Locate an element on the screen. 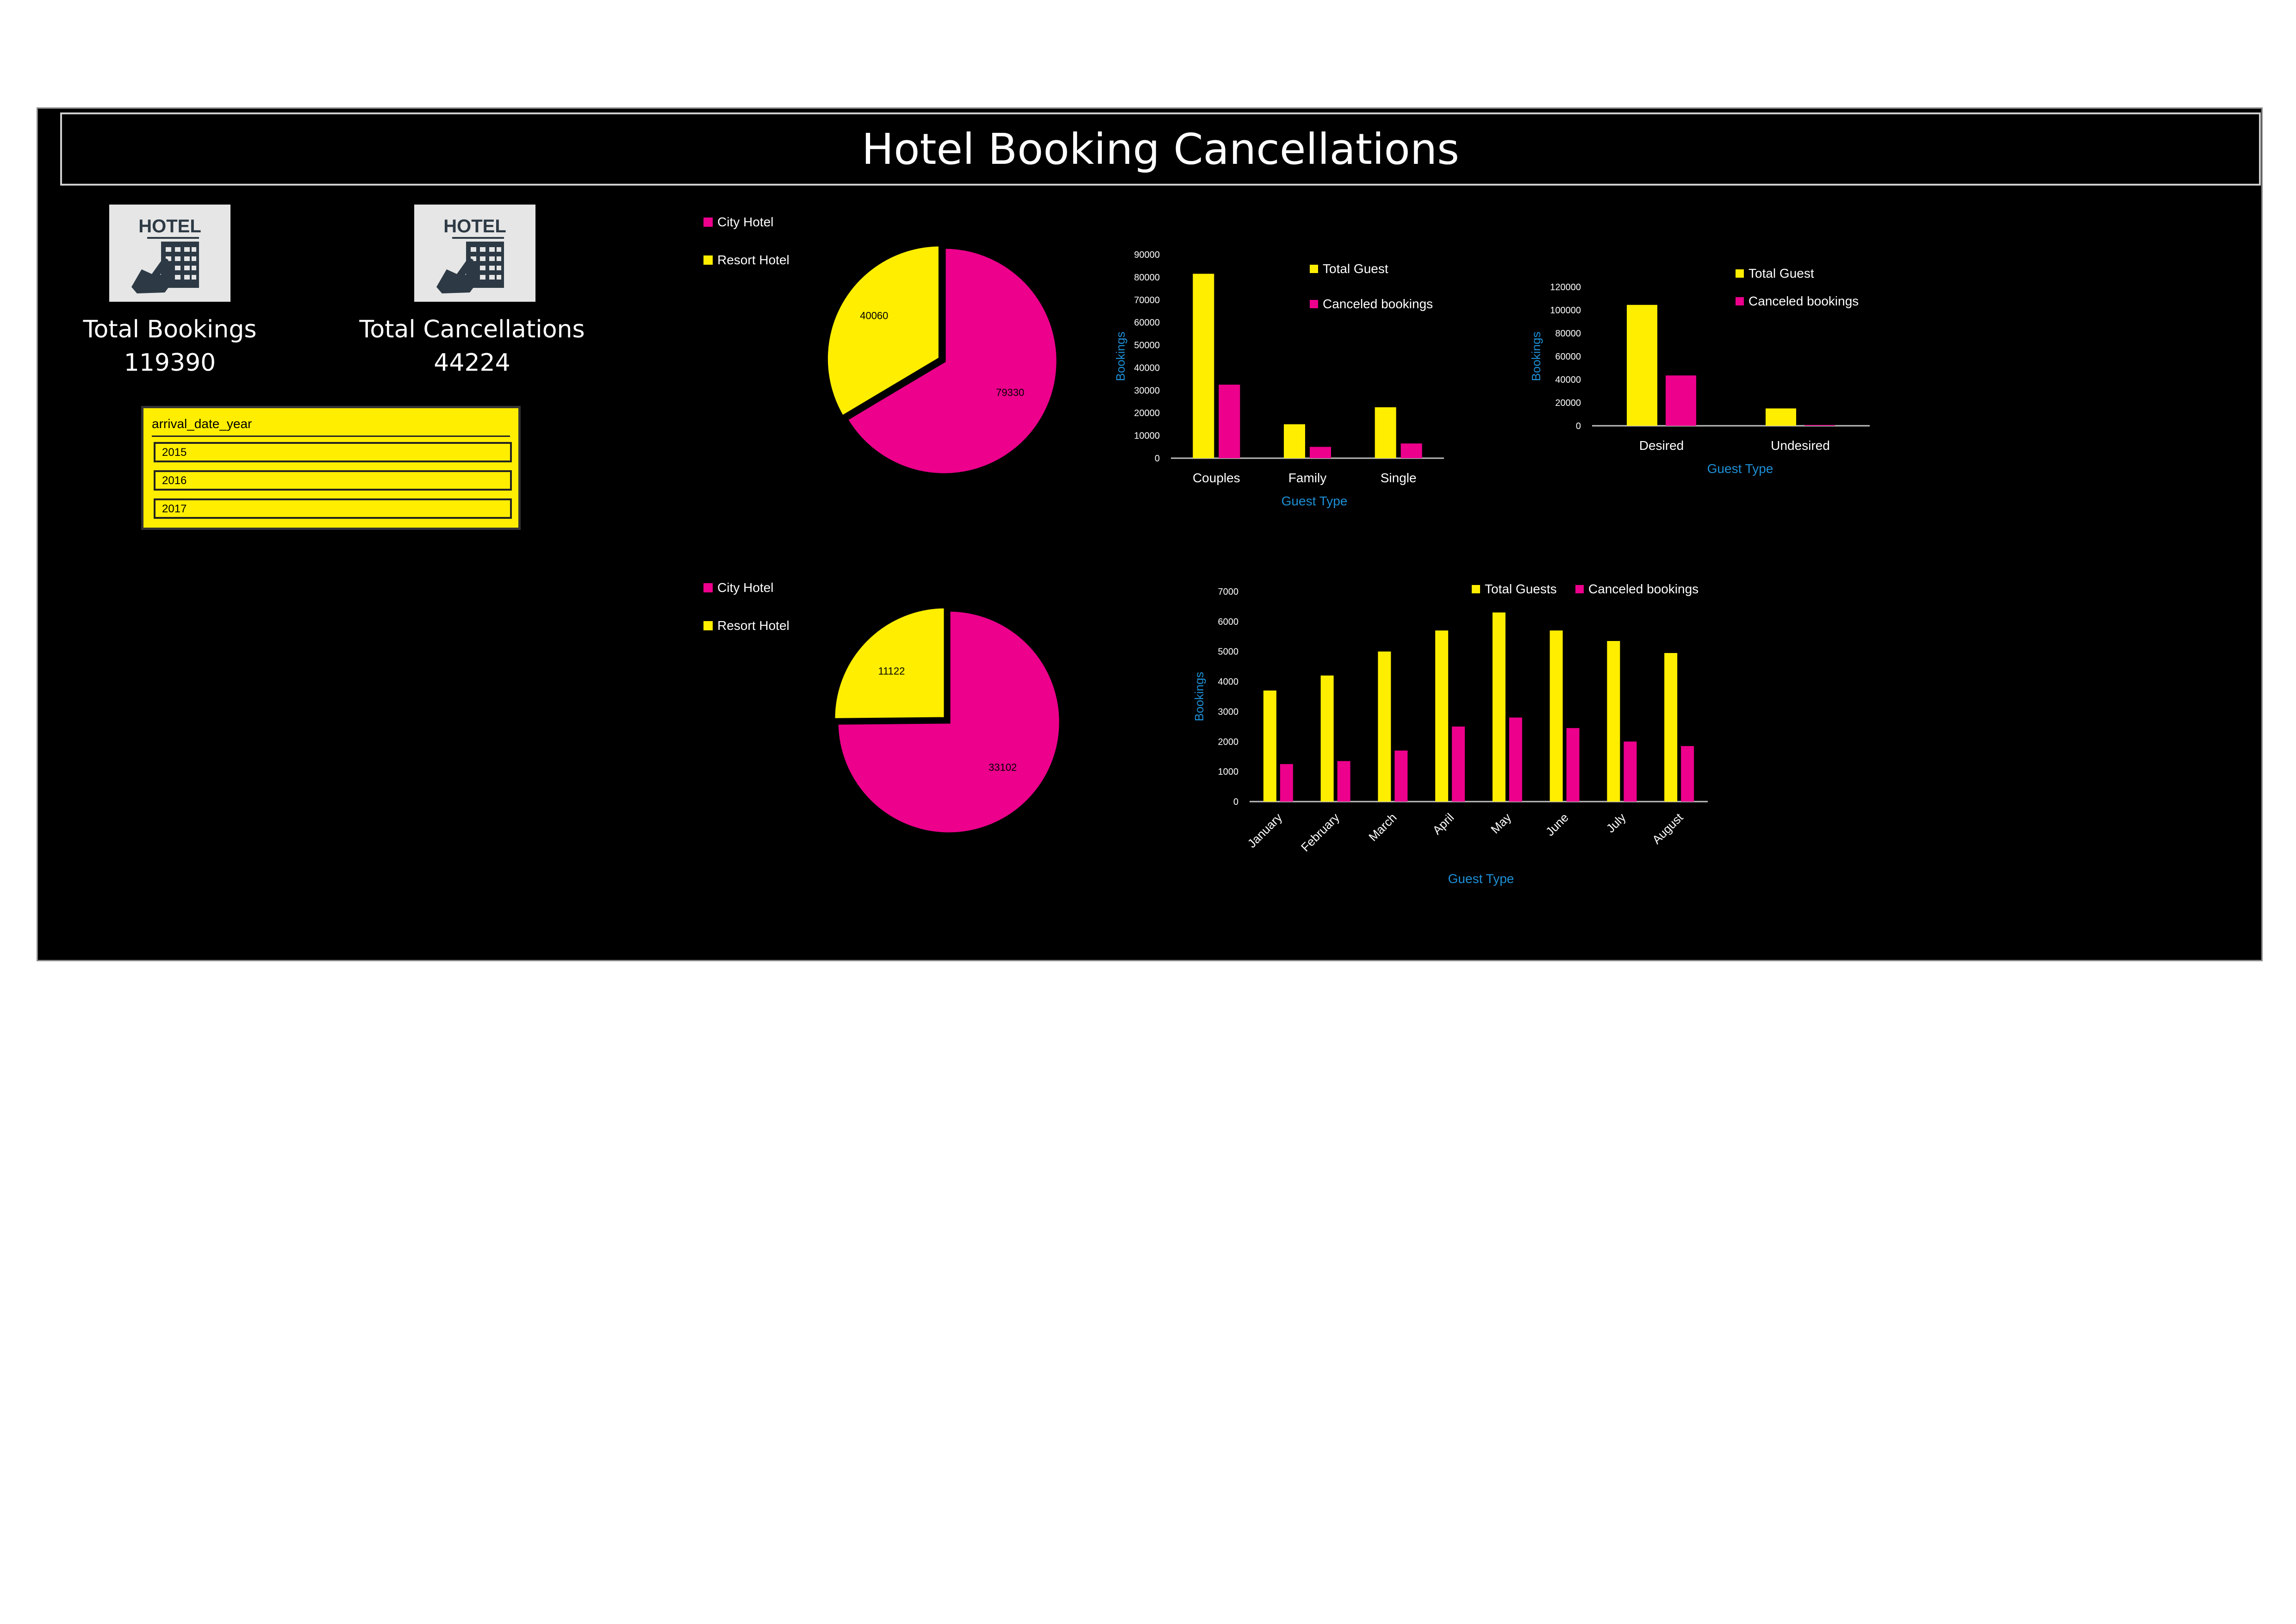 Image resolution: width=2296 pixels, height=1624 pixels. slicer-divider is located at coordinates (331, 436).